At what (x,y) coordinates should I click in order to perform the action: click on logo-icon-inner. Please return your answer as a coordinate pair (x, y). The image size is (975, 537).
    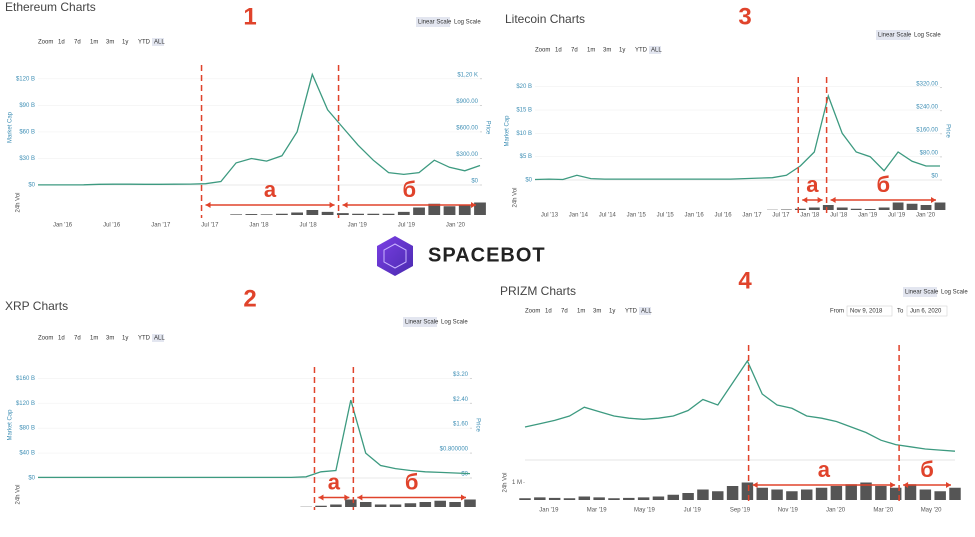
    Looking at the image, I should click on (395, 256).